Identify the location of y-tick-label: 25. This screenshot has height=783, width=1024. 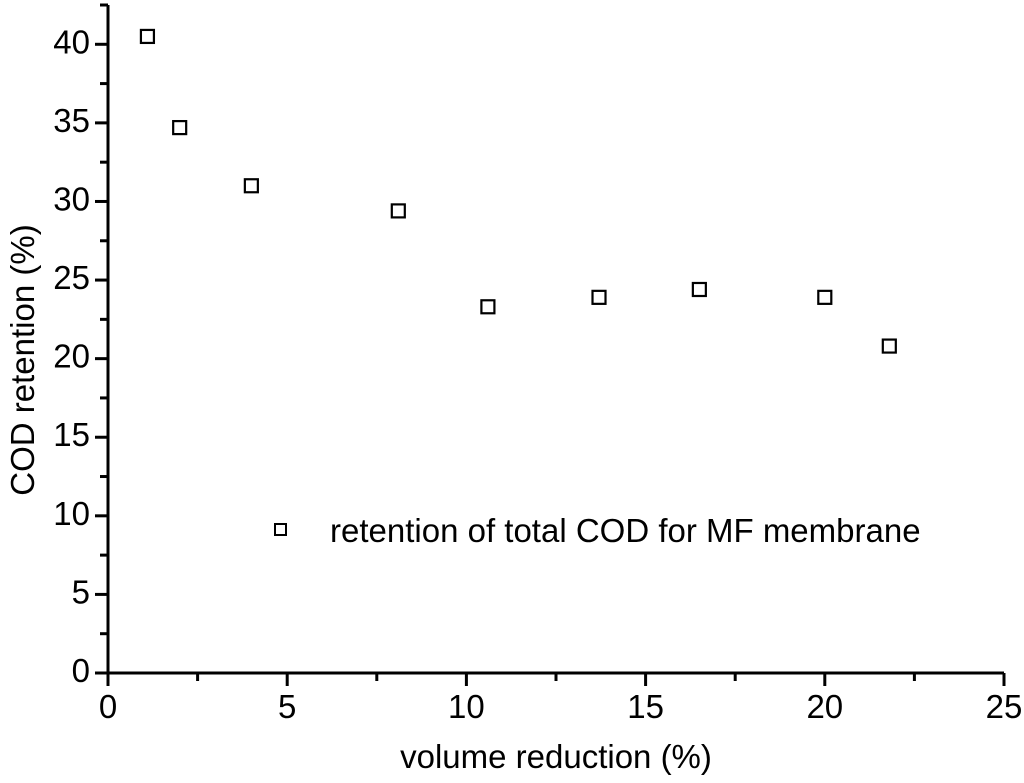
(71, 277).